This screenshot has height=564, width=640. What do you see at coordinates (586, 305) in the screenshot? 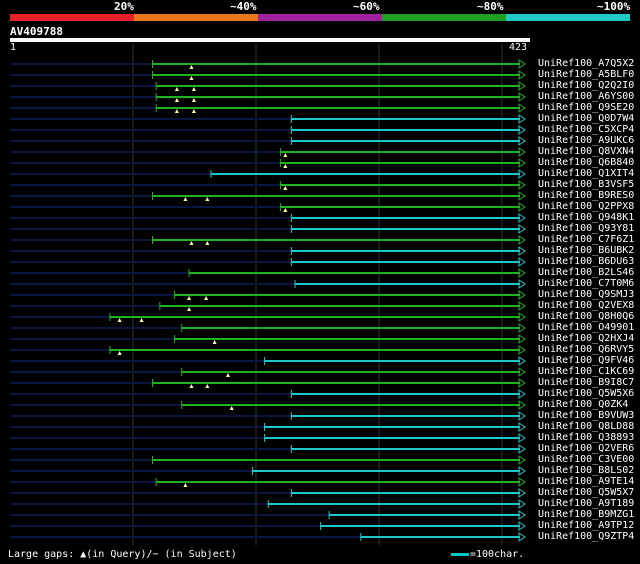
I see `hit-label: UniRef100_Q2VEX8` at bounding box center [586, 305].